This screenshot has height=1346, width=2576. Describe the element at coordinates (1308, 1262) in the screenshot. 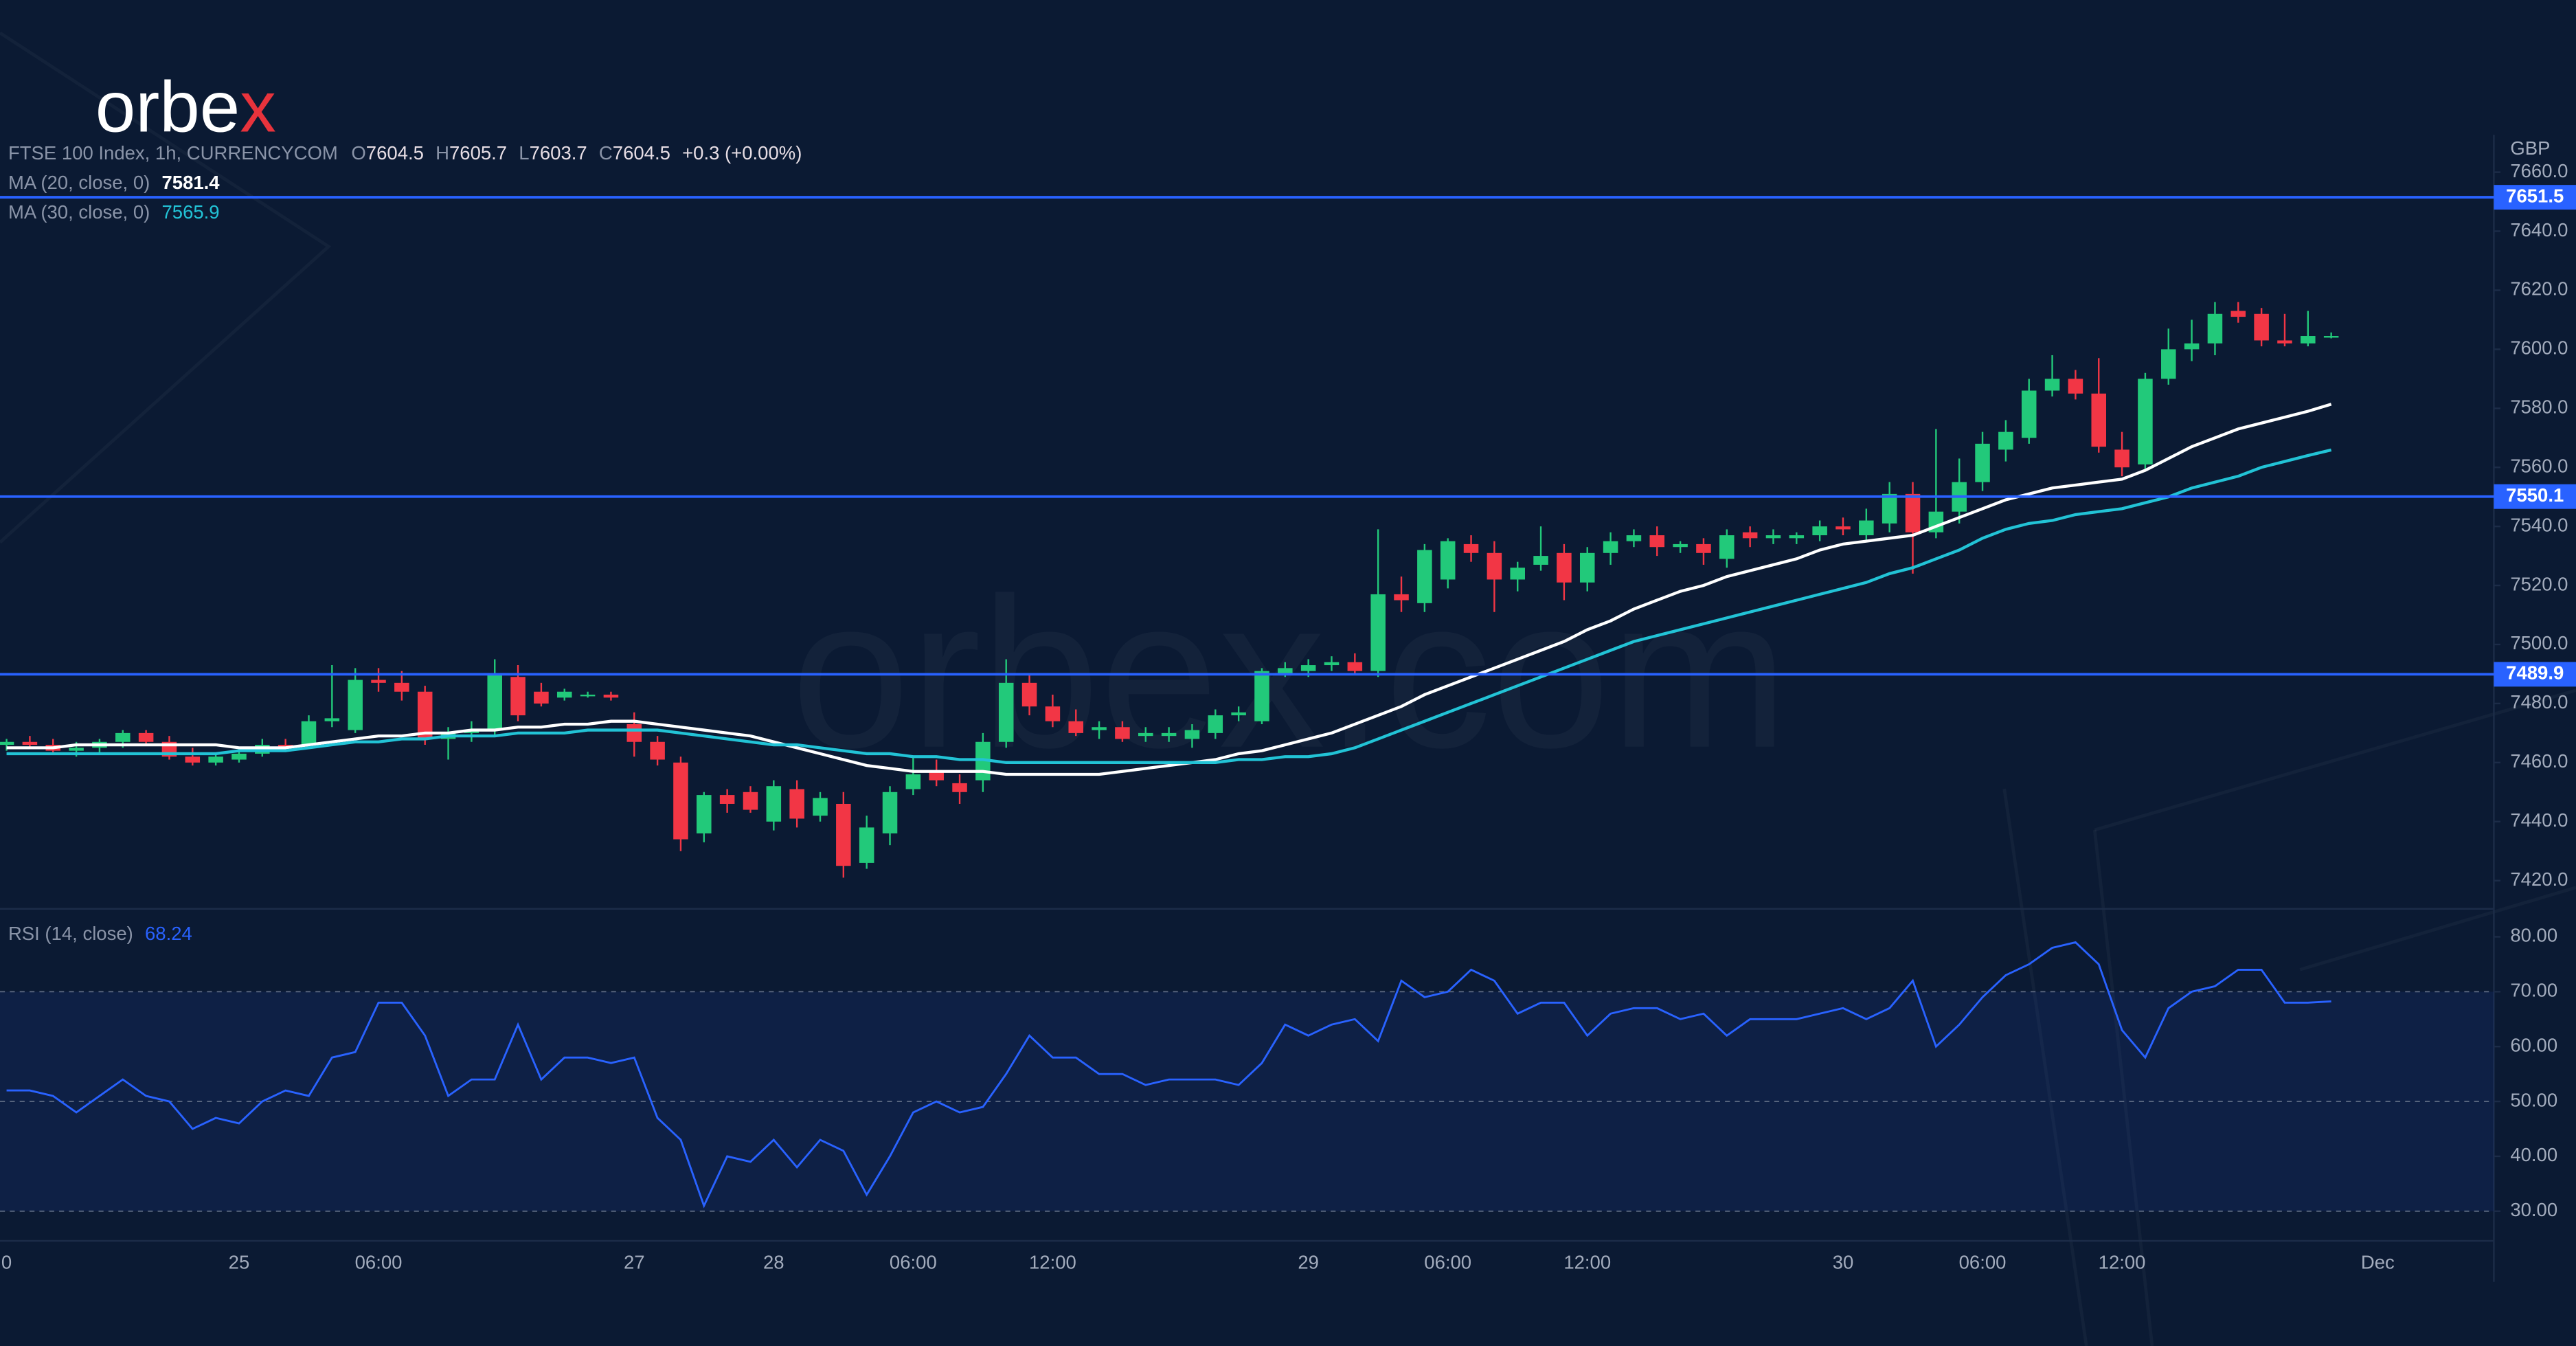

I see `x-tick-label: 29` at that location.